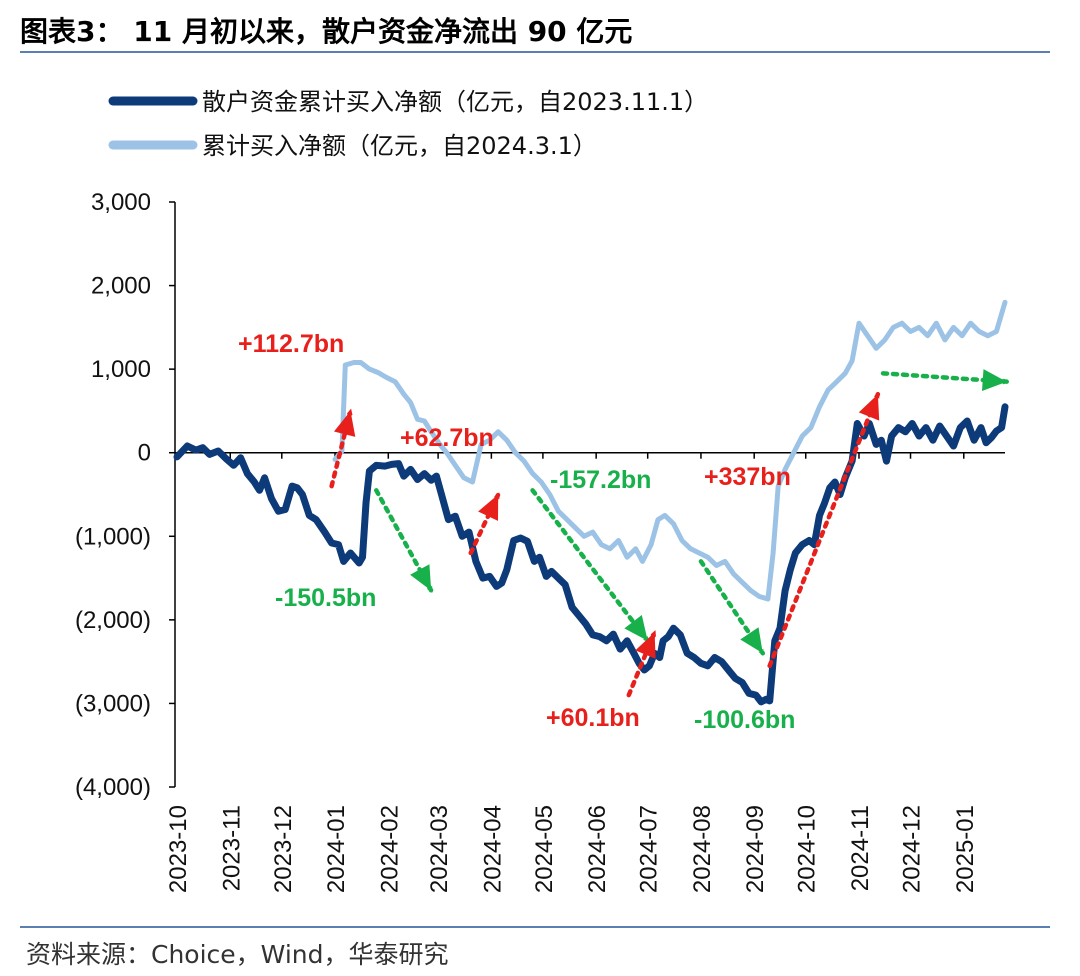 This screenshot has height=976, width=1080. Describe the element at coordinates (439, 849) in the screenshot. I see `x-tick-label: 2024-03` at that location.